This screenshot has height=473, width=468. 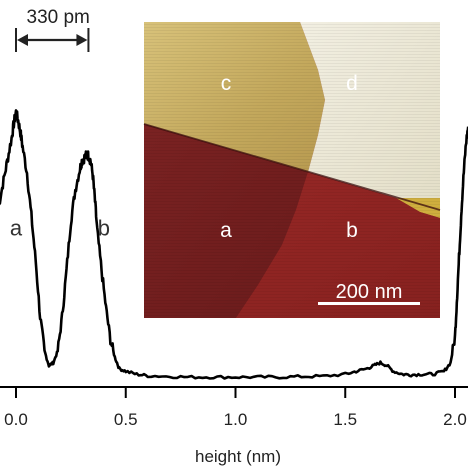 I want to click on inset-label-a: a, so click(x=226, y=230).